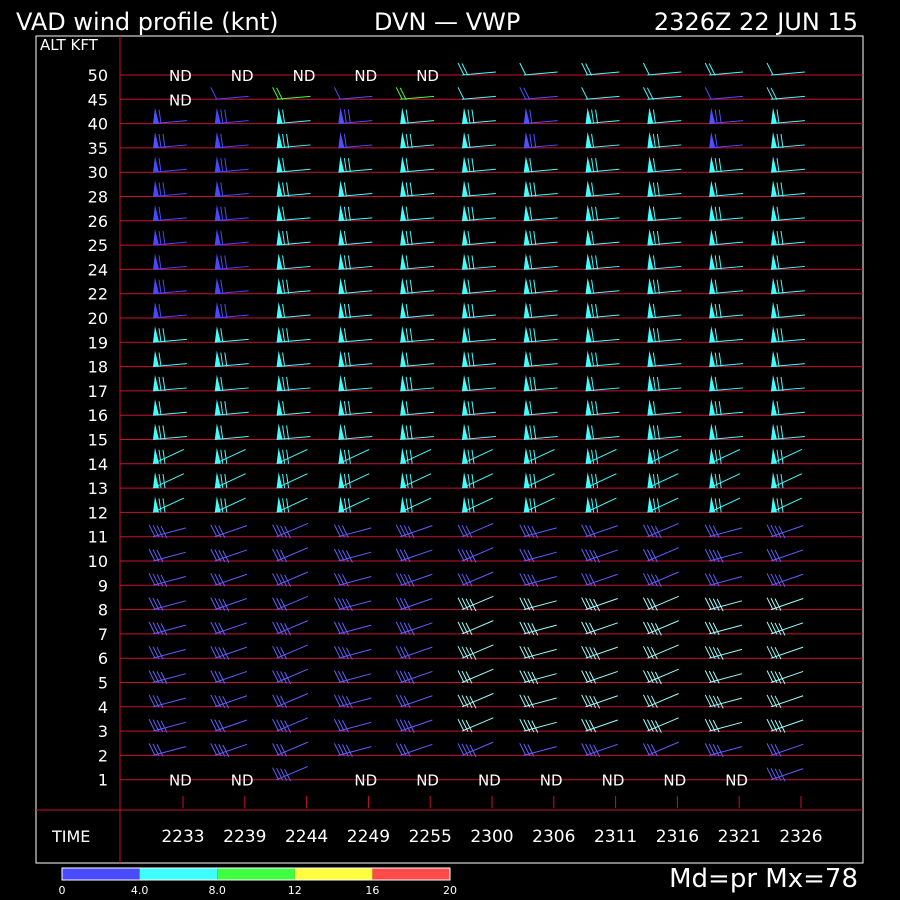 This screenshot has width=900, height=900. I want to click on color-scale-segment, so click(256, 874).